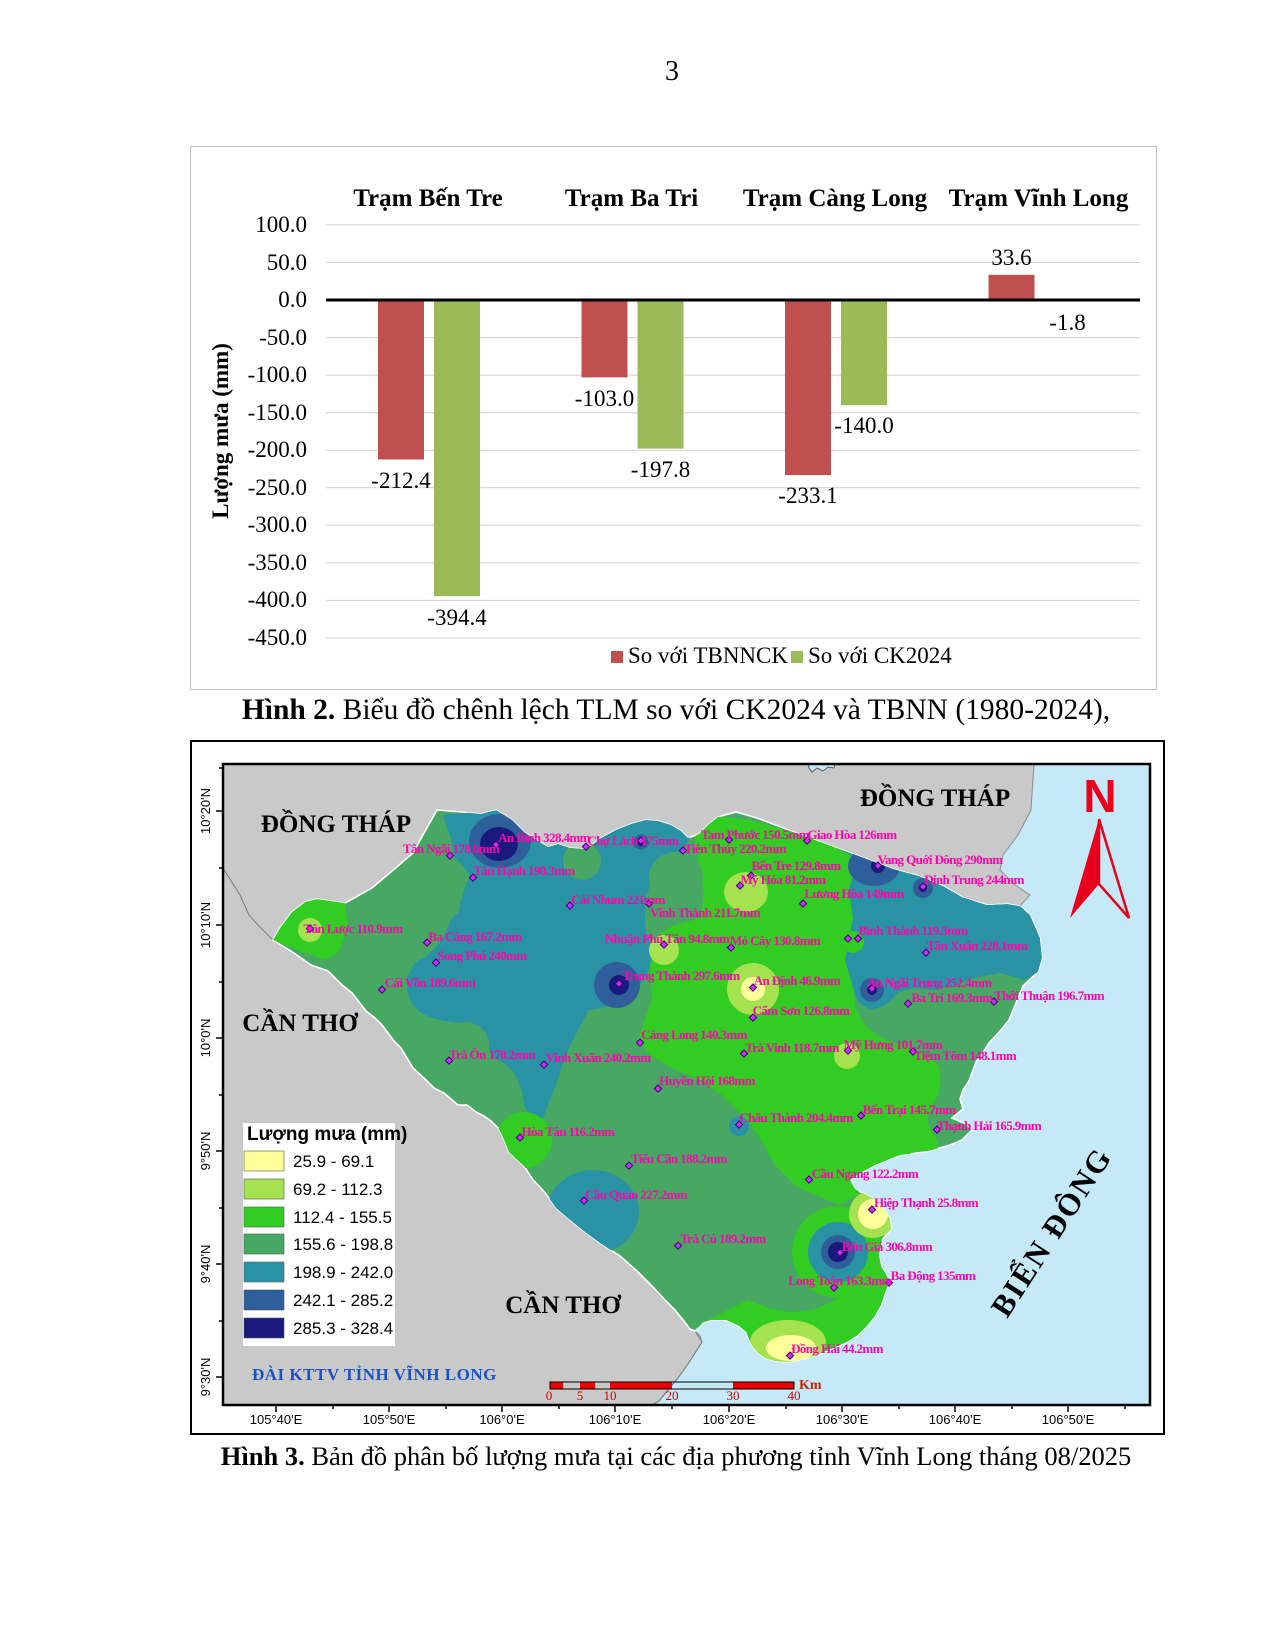 This screenshot has width=1275, height=1650. Describe the element at coordinates (205, 1377) in the screenshot. I see `svg-text: 9°30'N` at that location.